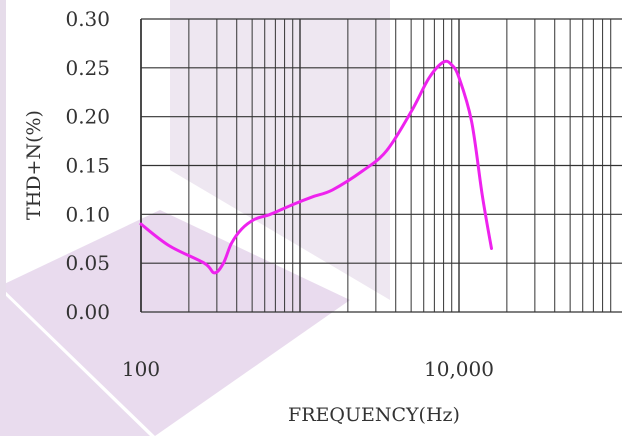 This screenshot has width=622, height=436. Describe the element at coordinates (374, 415) in the screenshot. I see `x-axis-label: FREQUENCY(Hz)` at that location.